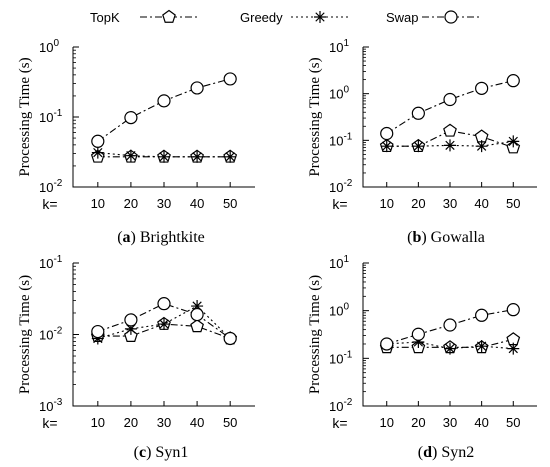 Image resolution: width=550 pixels, height=467 pixels. I want to click on legend-label-swap: Swap, so click(402, 17).